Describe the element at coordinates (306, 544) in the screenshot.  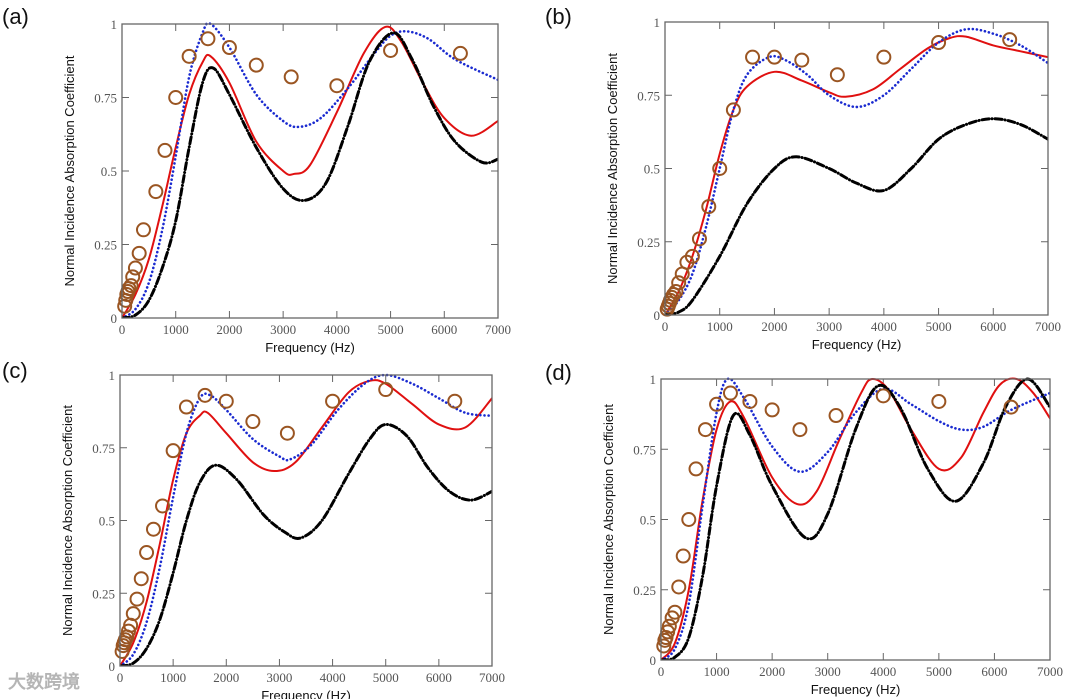
I see `black-dashdot-line` at that location.